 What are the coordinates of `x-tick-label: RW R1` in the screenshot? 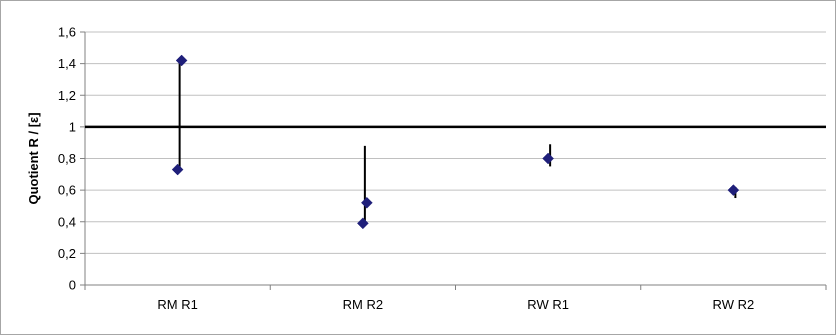 It's located at (548, 304).